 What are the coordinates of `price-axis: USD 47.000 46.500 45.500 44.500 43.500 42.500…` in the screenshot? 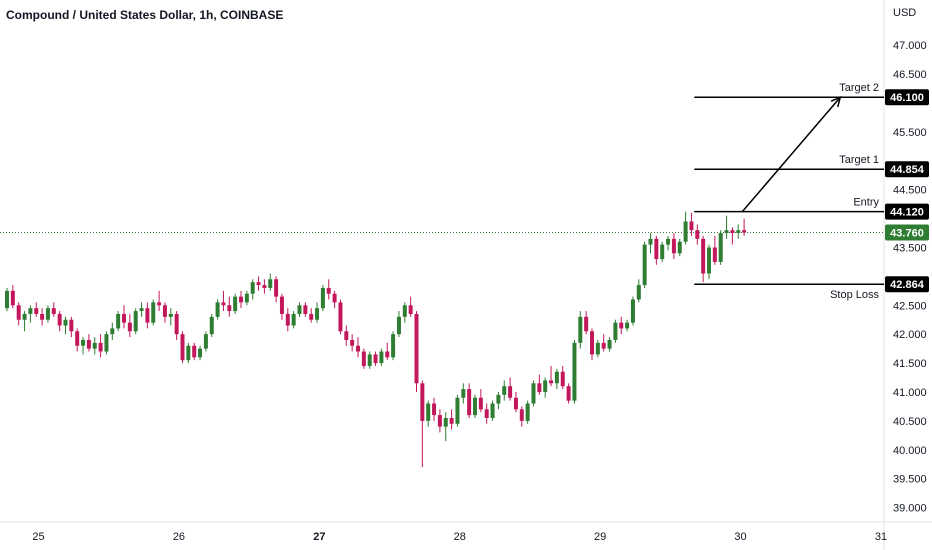 It's located at (910, 261).